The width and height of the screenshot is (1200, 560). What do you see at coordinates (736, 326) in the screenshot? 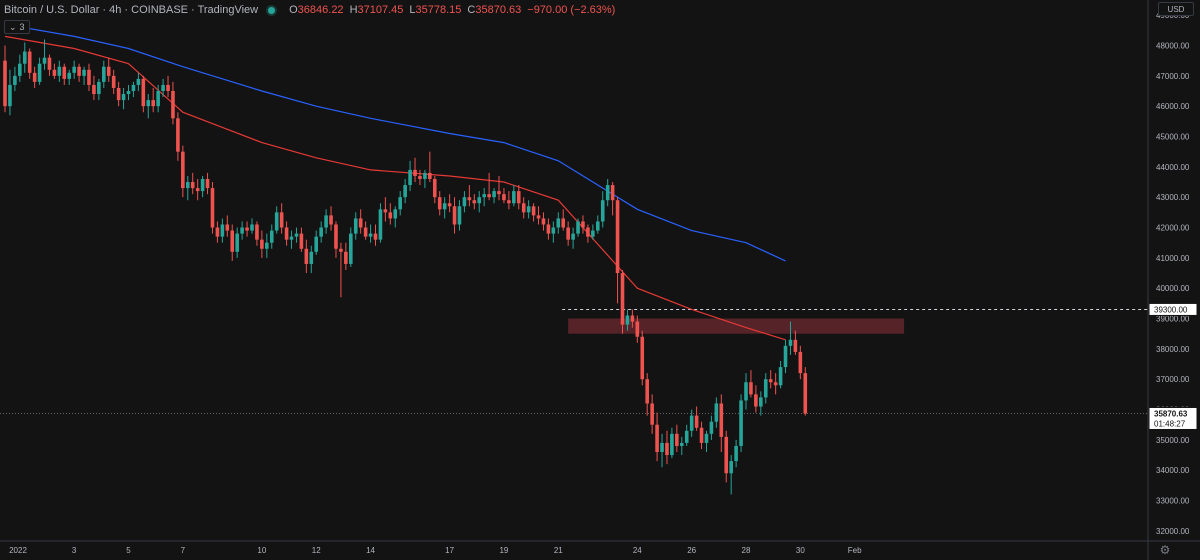
I see `resistance-zone` at bounding box center [736, 326].